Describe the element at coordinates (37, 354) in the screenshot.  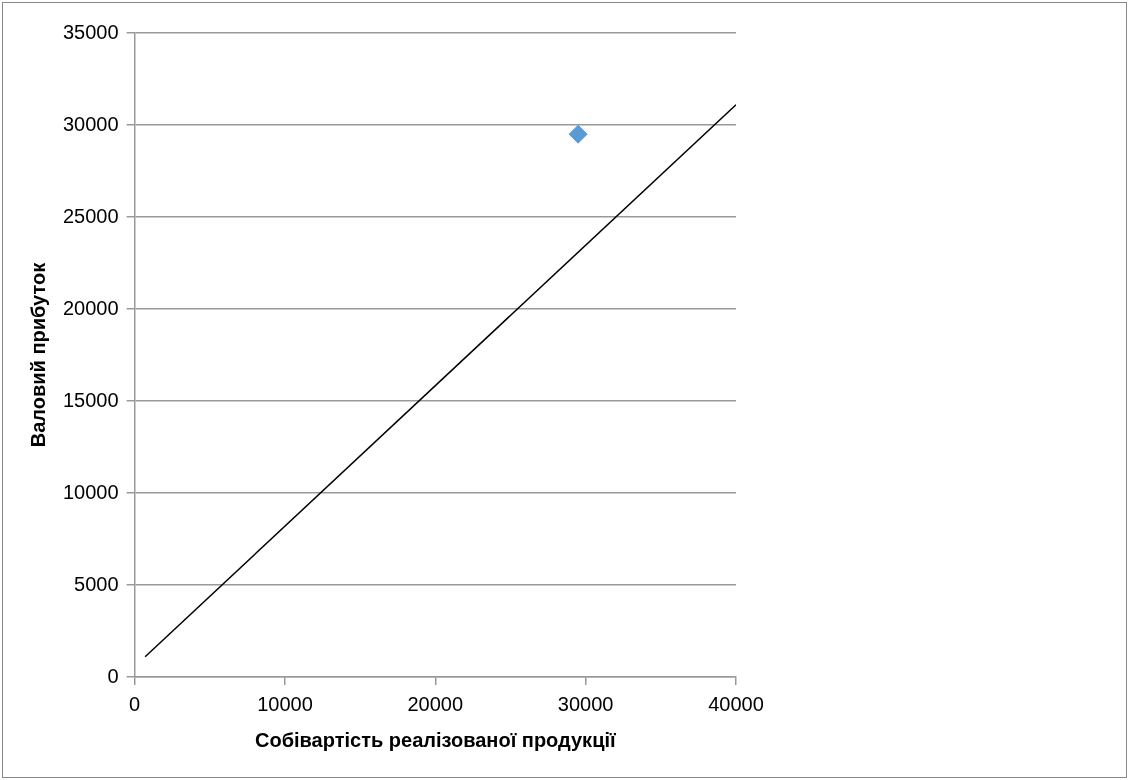
I see `y-axis-title: Валовий прибуток` at that location.